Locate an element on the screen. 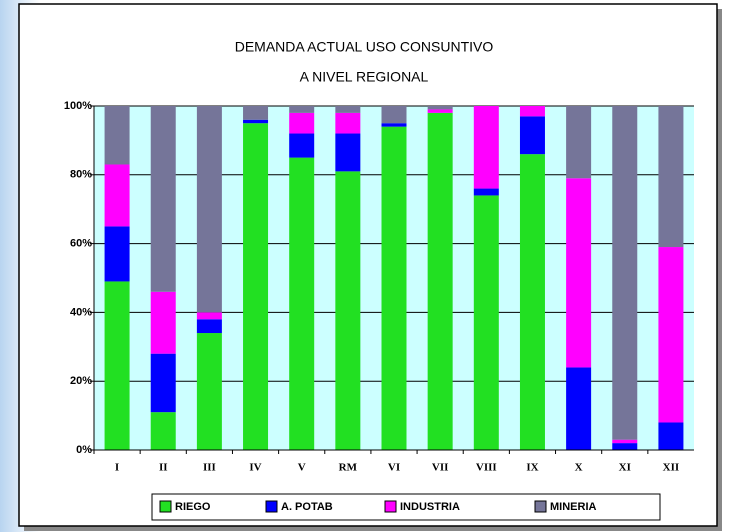 The image size is (738, 532). x-tick-label: IV is located at coordinates (255, 468).